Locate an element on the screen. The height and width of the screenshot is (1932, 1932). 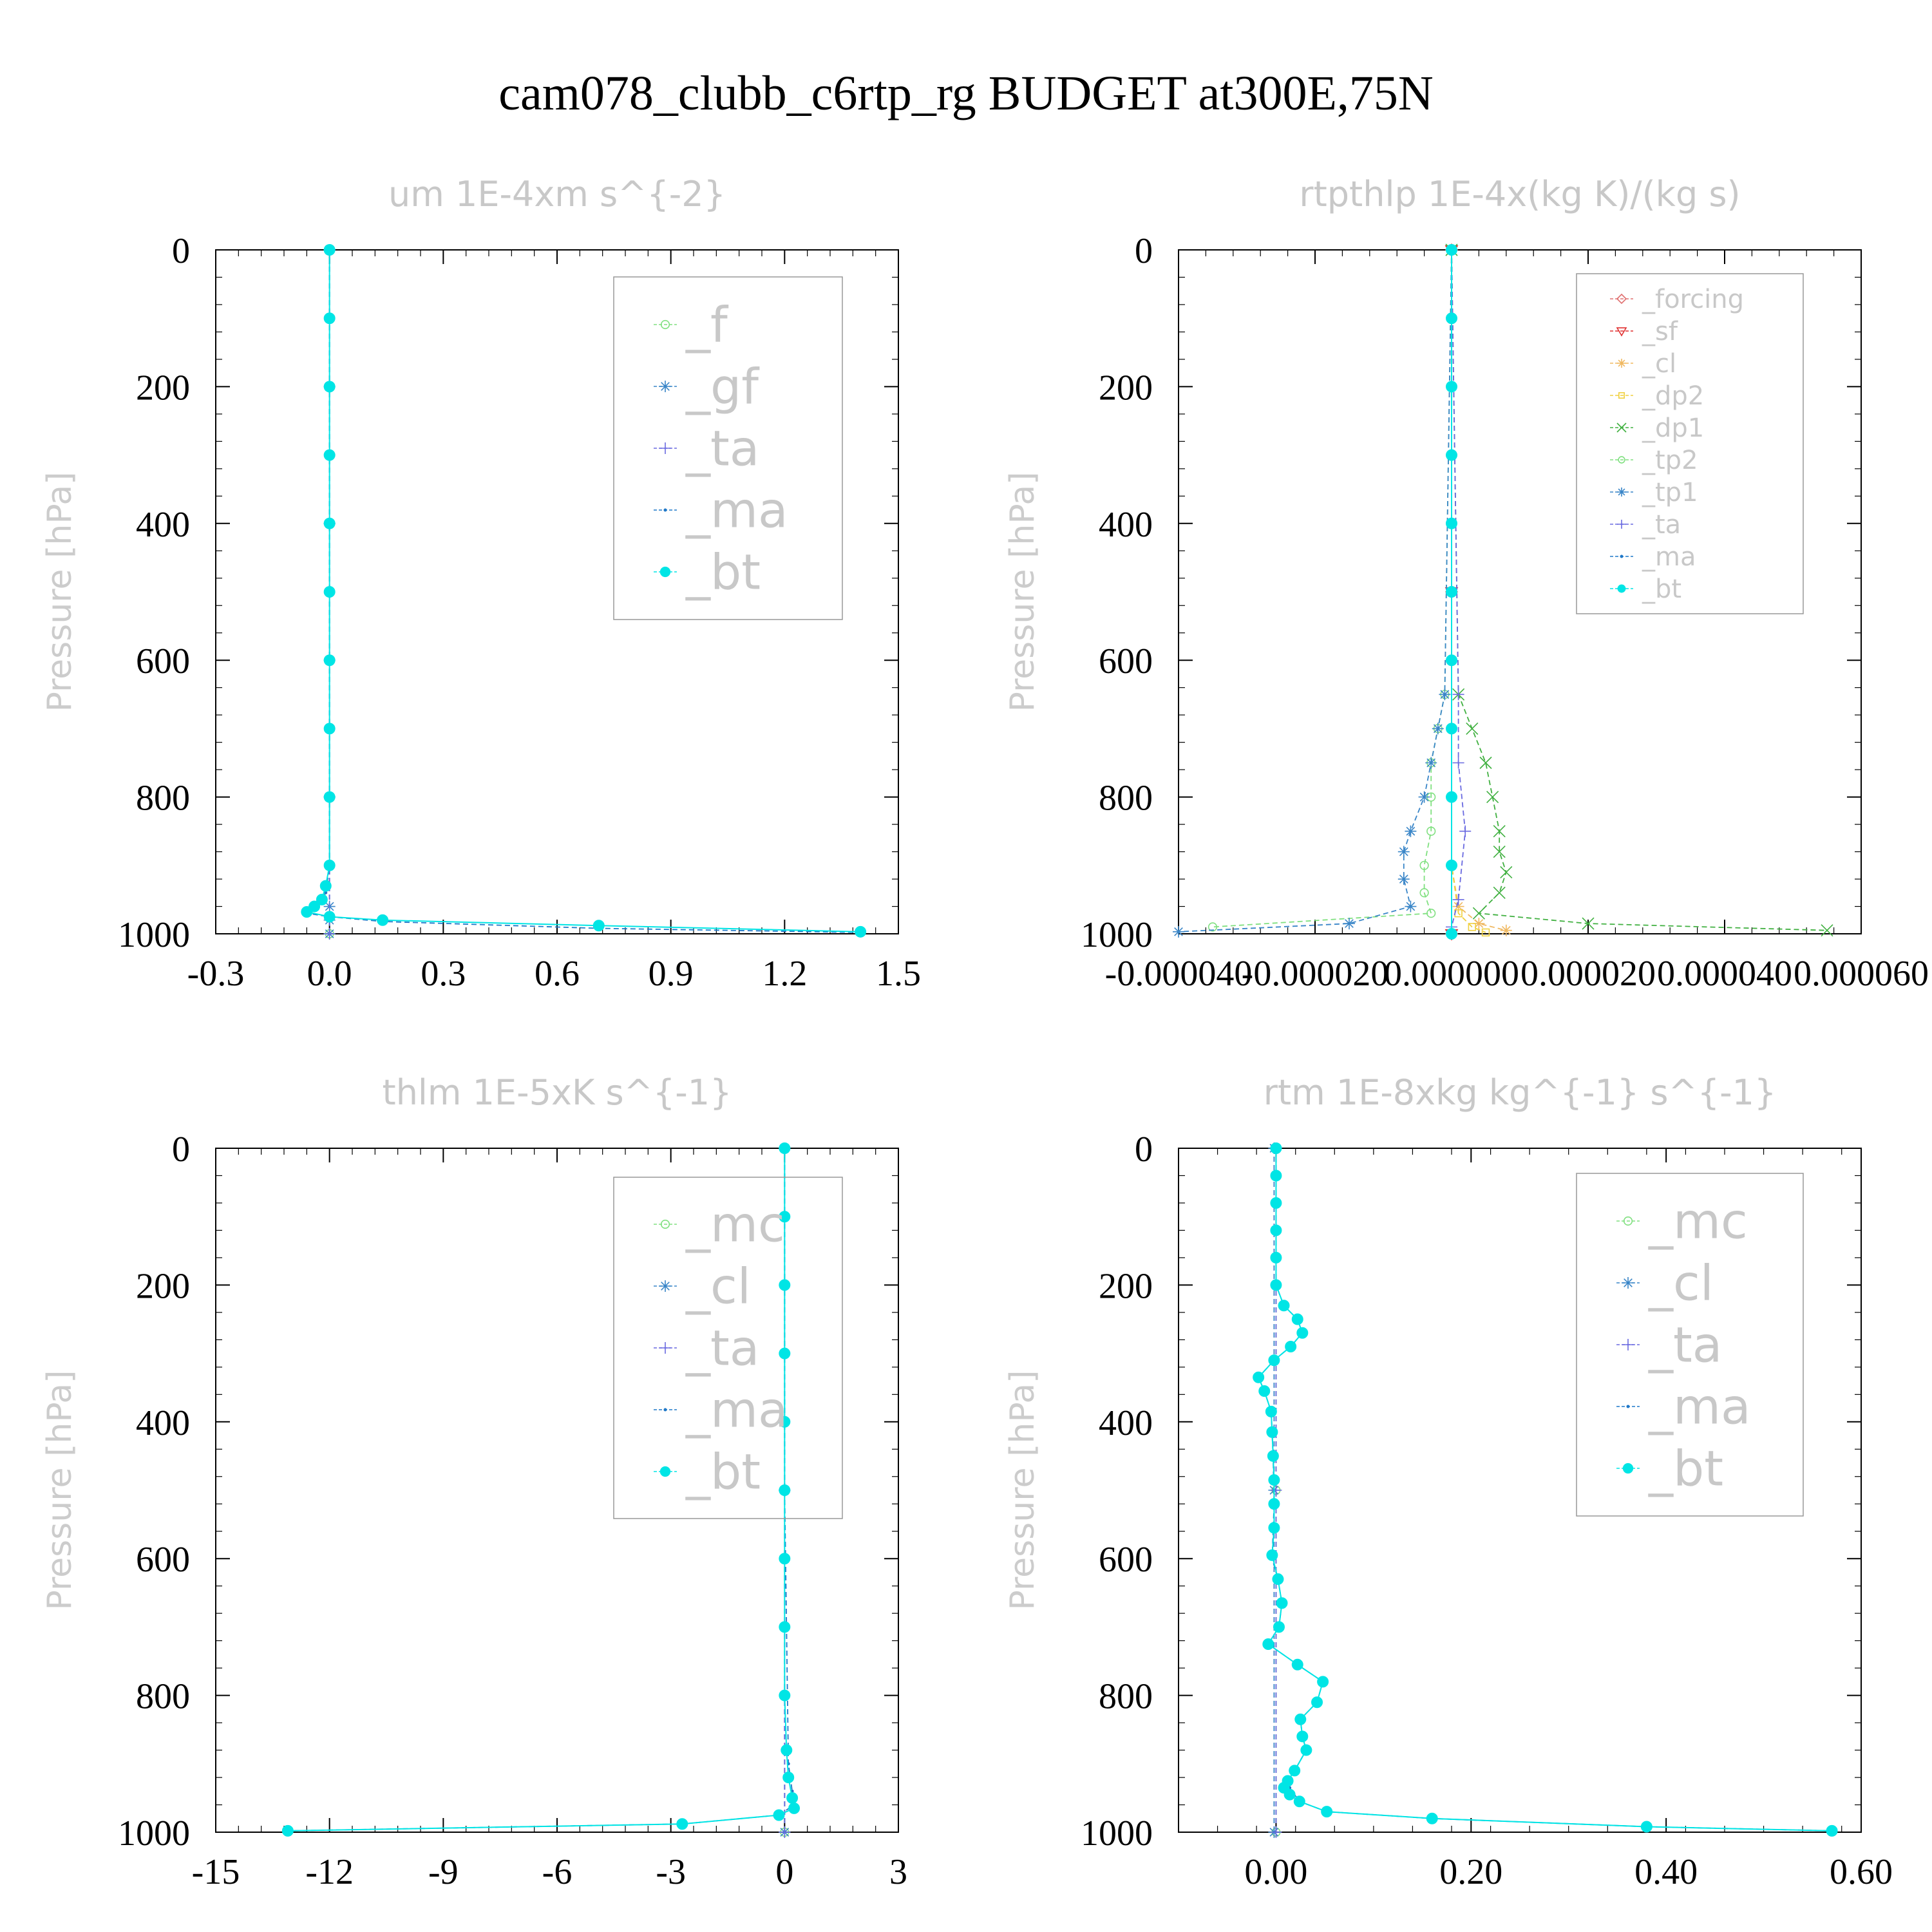
x-tick-label: 0.0 is located at coordinates (329, 974).